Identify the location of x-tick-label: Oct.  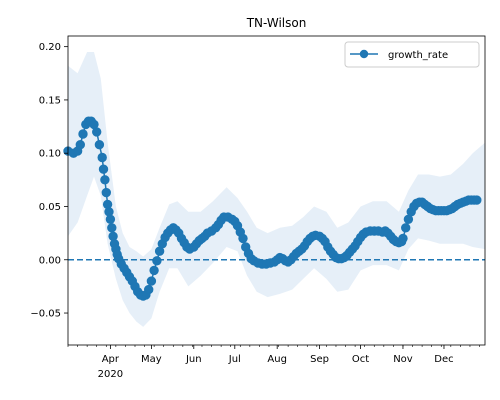
(360, 359).